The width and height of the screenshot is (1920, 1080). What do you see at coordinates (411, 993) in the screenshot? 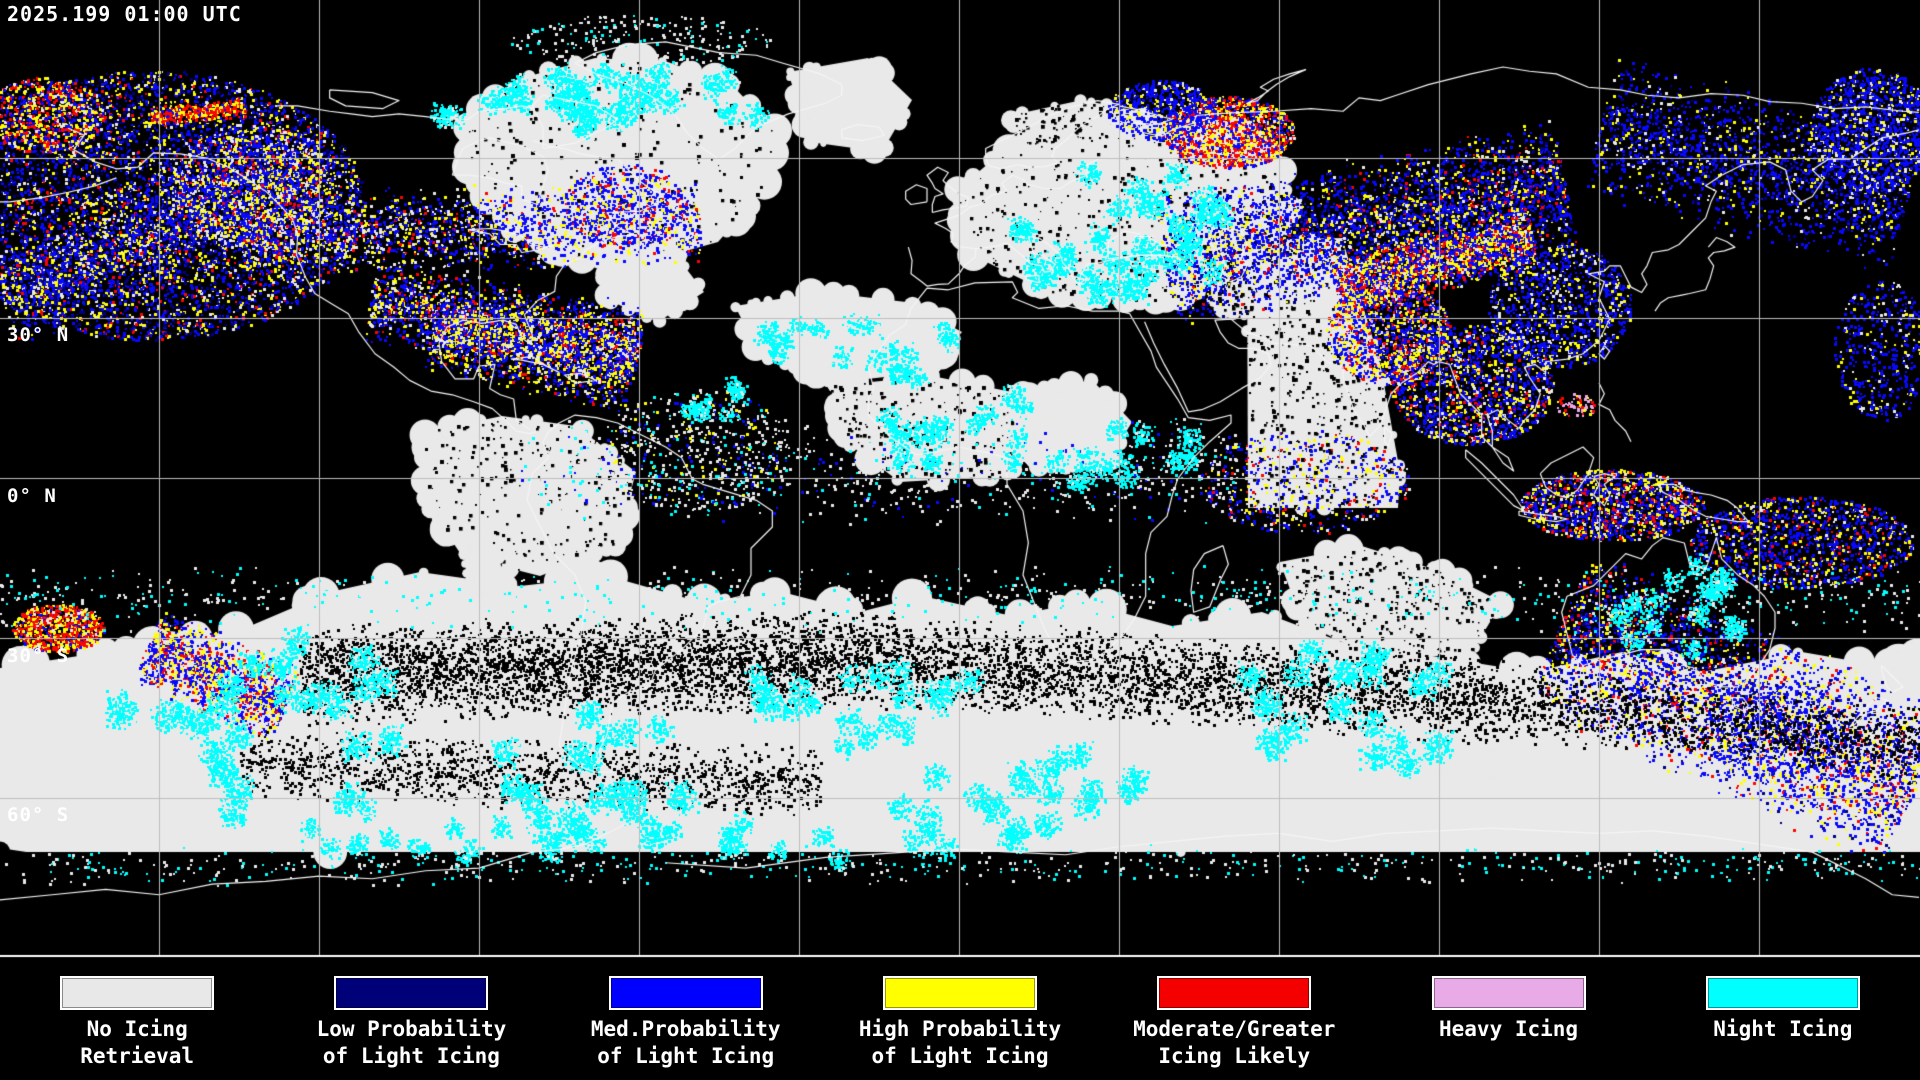
I see `legend-swatch-low-prob-light-icing` at bounding box center [411, 993].